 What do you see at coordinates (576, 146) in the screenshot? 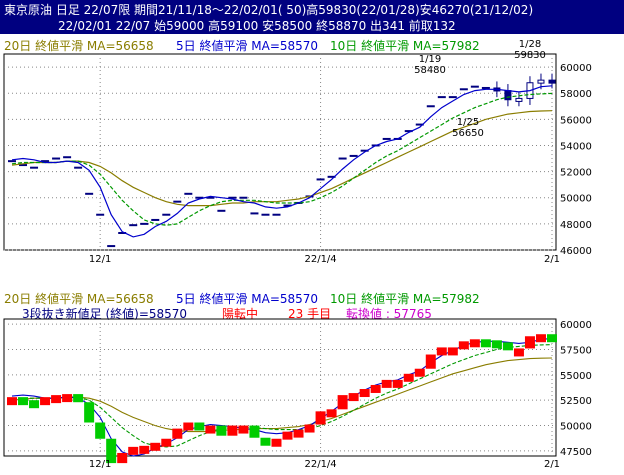
I see `top-y-tick-label: 54000` at bounding box center [576, 146].